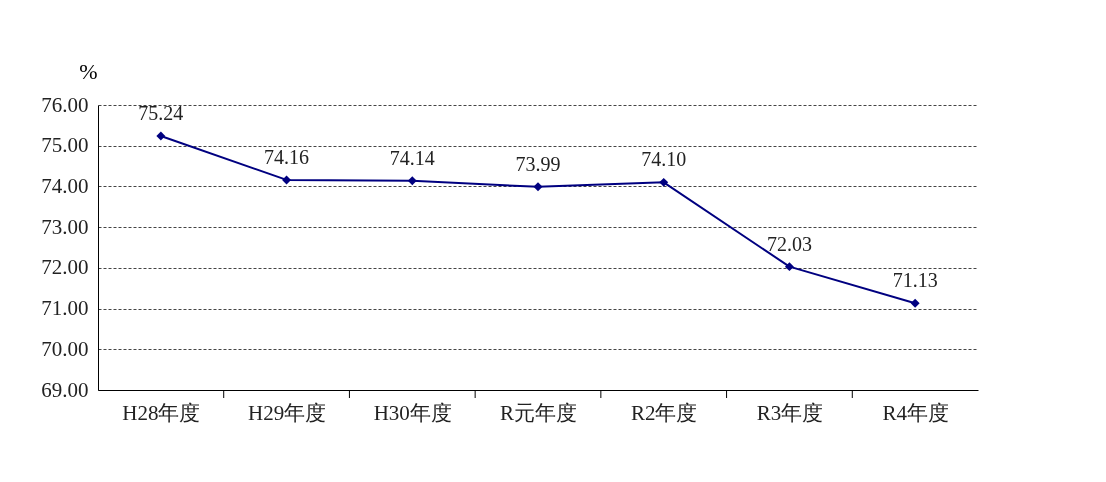  Describe the element at coordinates (538, 412) in the screenshot. I see `x-tick-label: R元年度` at that location.